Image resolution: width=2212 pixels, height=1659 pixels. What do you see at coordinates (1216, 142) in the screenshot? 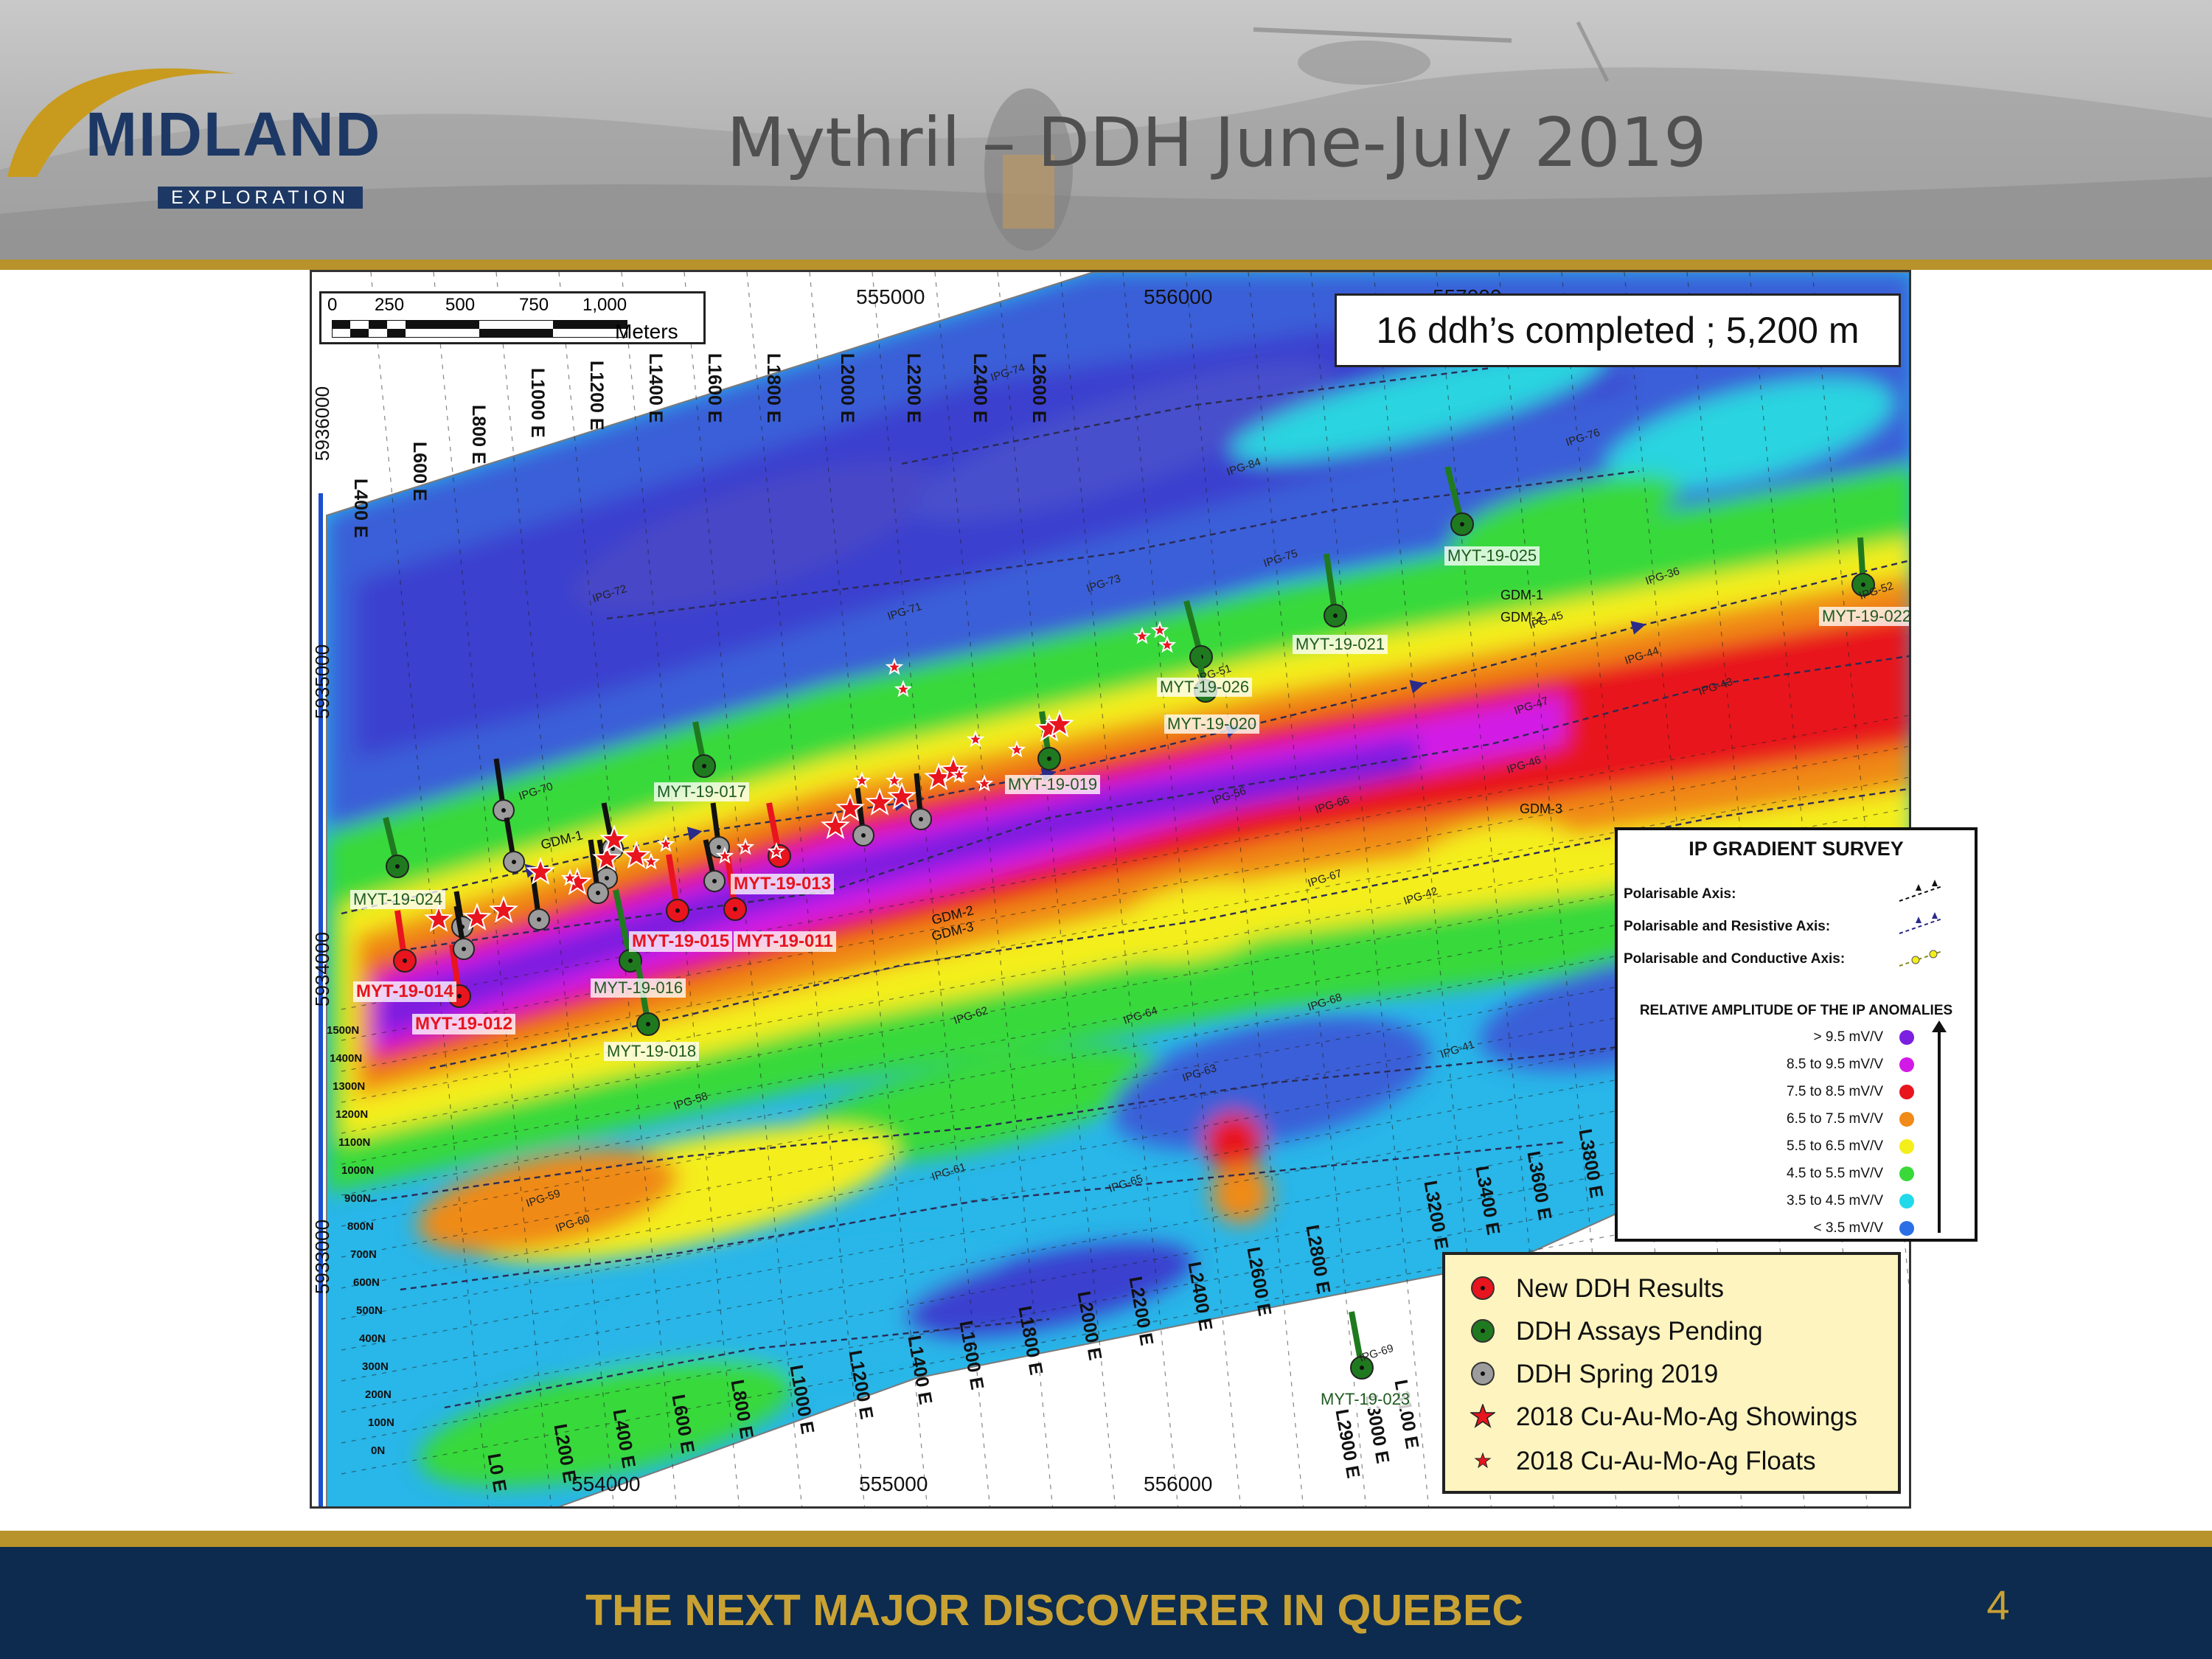
I see `page-title: Mythril – DDH June-July 2019` at bounding box center [1216, 142].